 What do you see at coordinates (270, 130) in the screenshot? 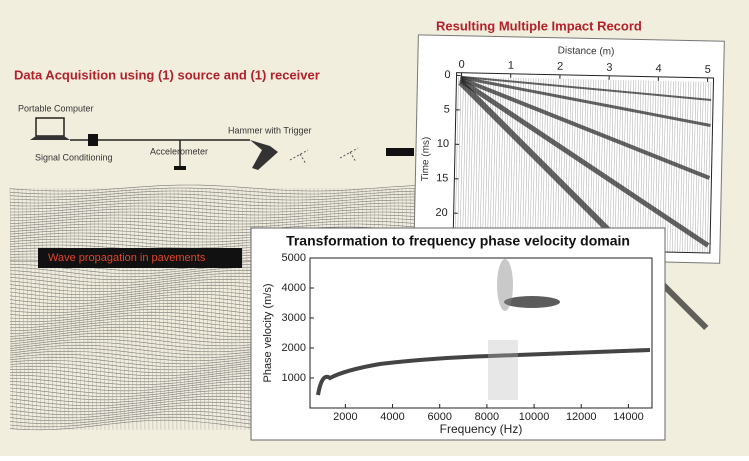
I see `hammer-label: Hammer with Trigger` at bounding box center [270, 130].